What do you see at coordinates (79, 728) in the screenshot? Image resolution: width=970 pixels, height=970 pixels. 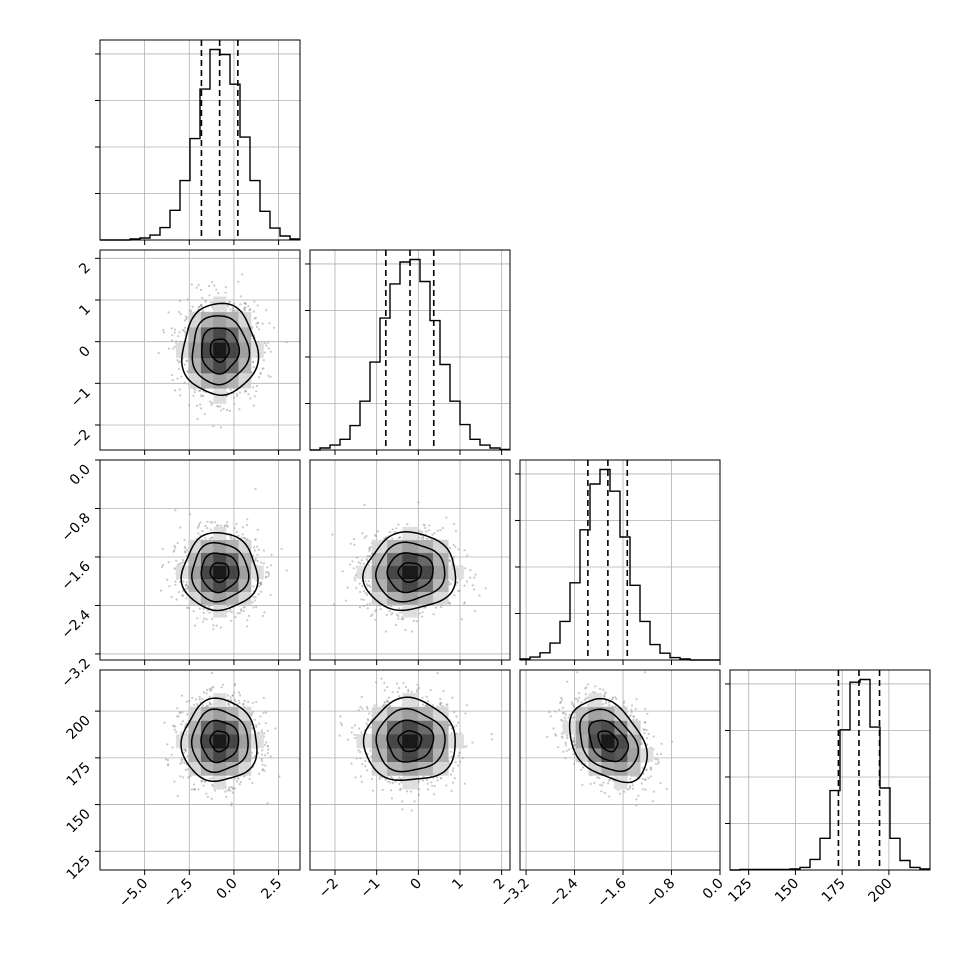 I see `y-tick-label-3: 200` at bounding box center [79, 728].